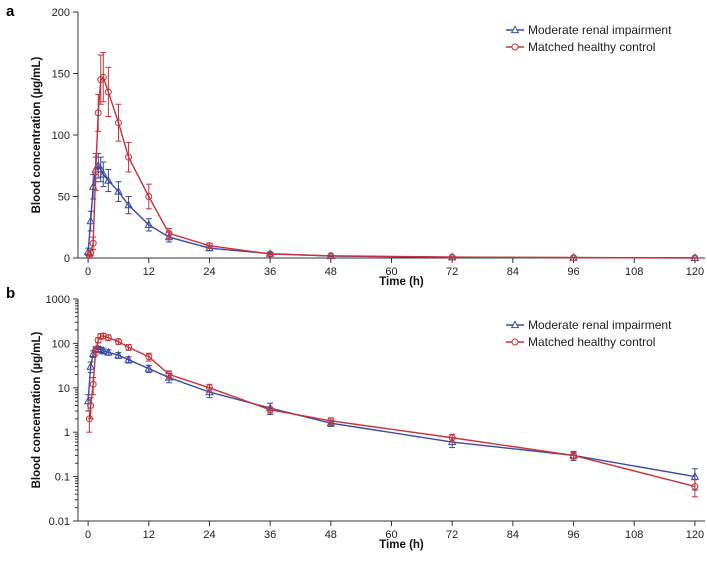 The height and width of the screenshot is (578, 707). What do you see at coordinates (61, 13) in the screenshot?
I see `y-tick-label: 200` at bounding box center [61, 13].